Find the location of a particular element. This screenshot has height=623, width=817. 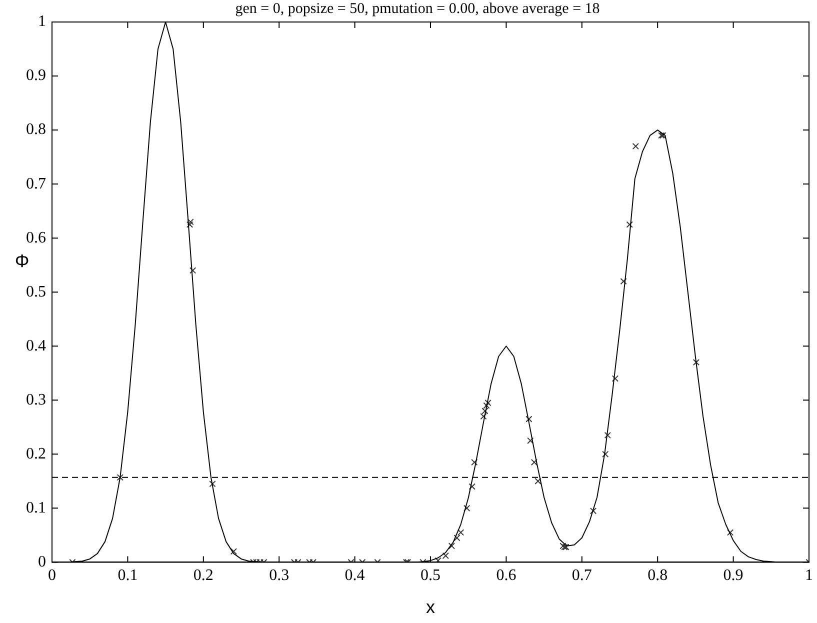

y-tick-label: 0.7 is located at coordinates (36, 183).